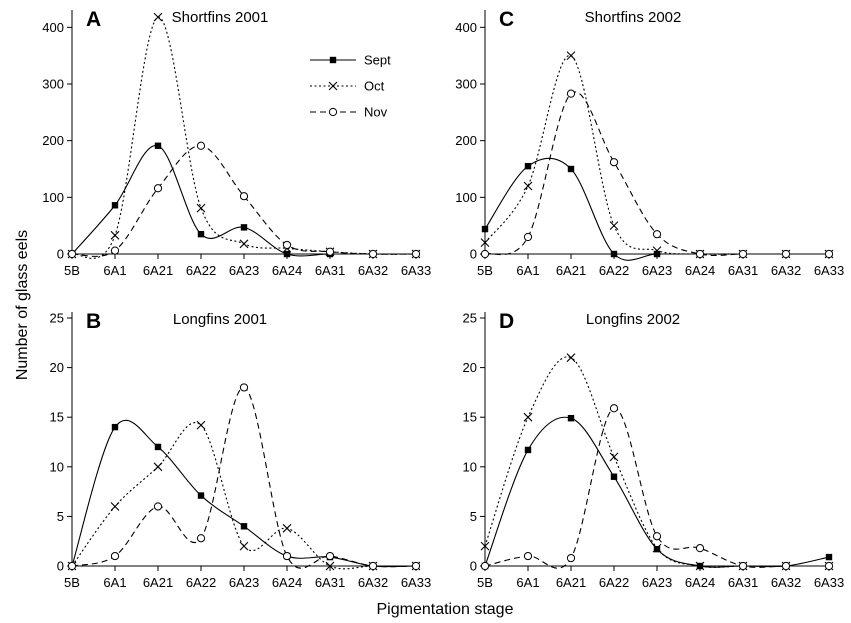  Describe the element at coordinates (470, 417) in the screenshot. I see `y-tick-label: 15` at that location.